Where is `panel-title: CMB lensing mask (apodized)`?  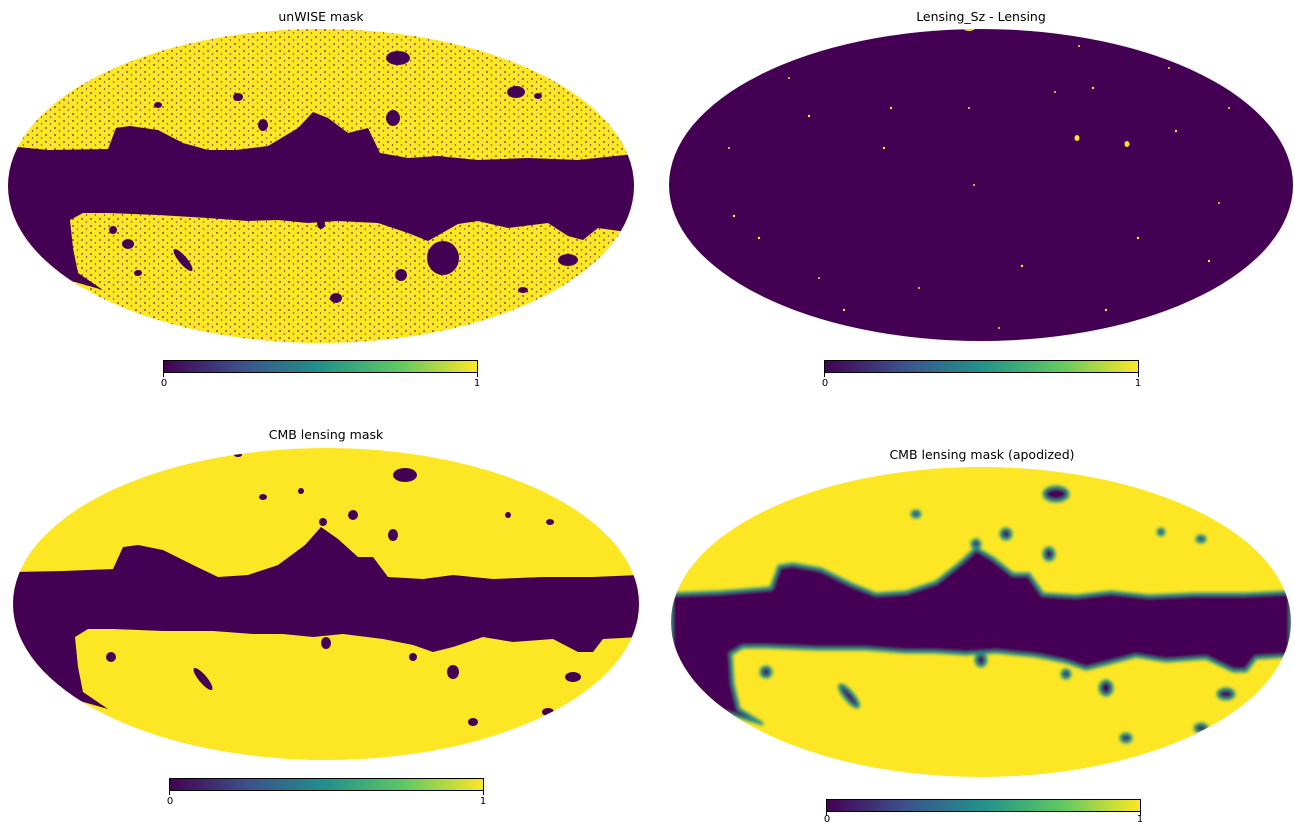 panel-title: CMB lensing mask (apodized) is located at coordinates (982, 454).